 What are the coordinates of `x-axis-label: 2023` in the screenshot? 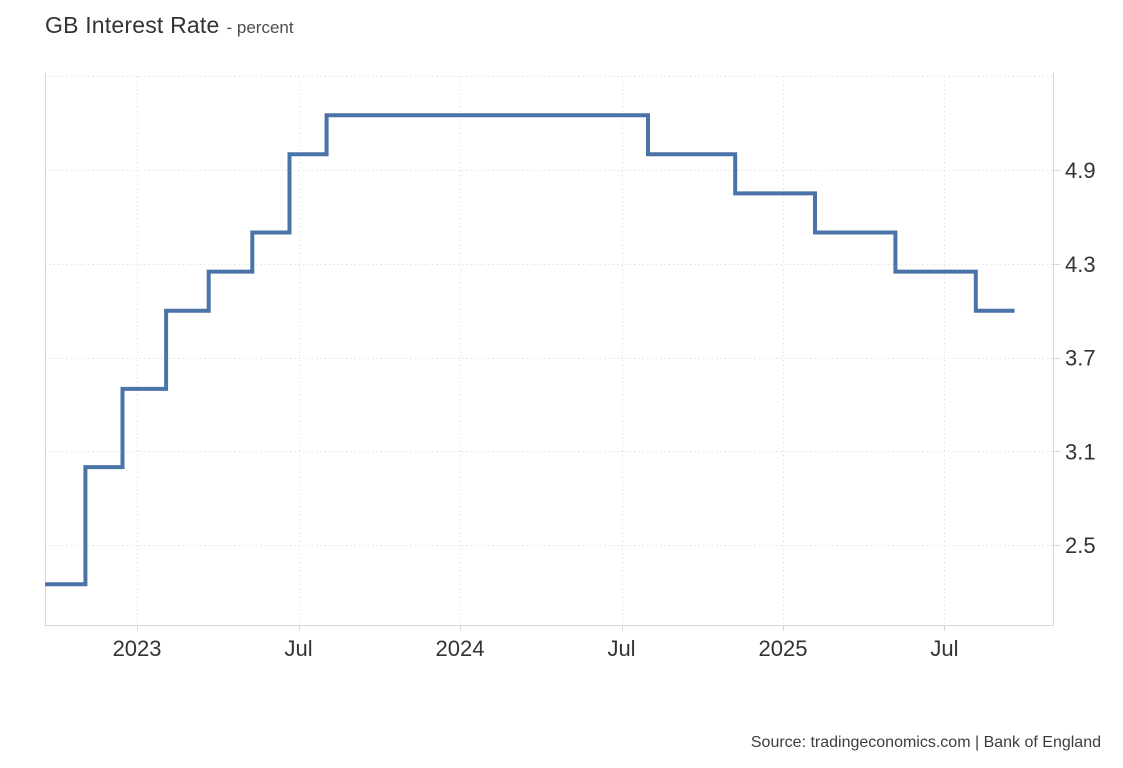 It's located at (137, 648).